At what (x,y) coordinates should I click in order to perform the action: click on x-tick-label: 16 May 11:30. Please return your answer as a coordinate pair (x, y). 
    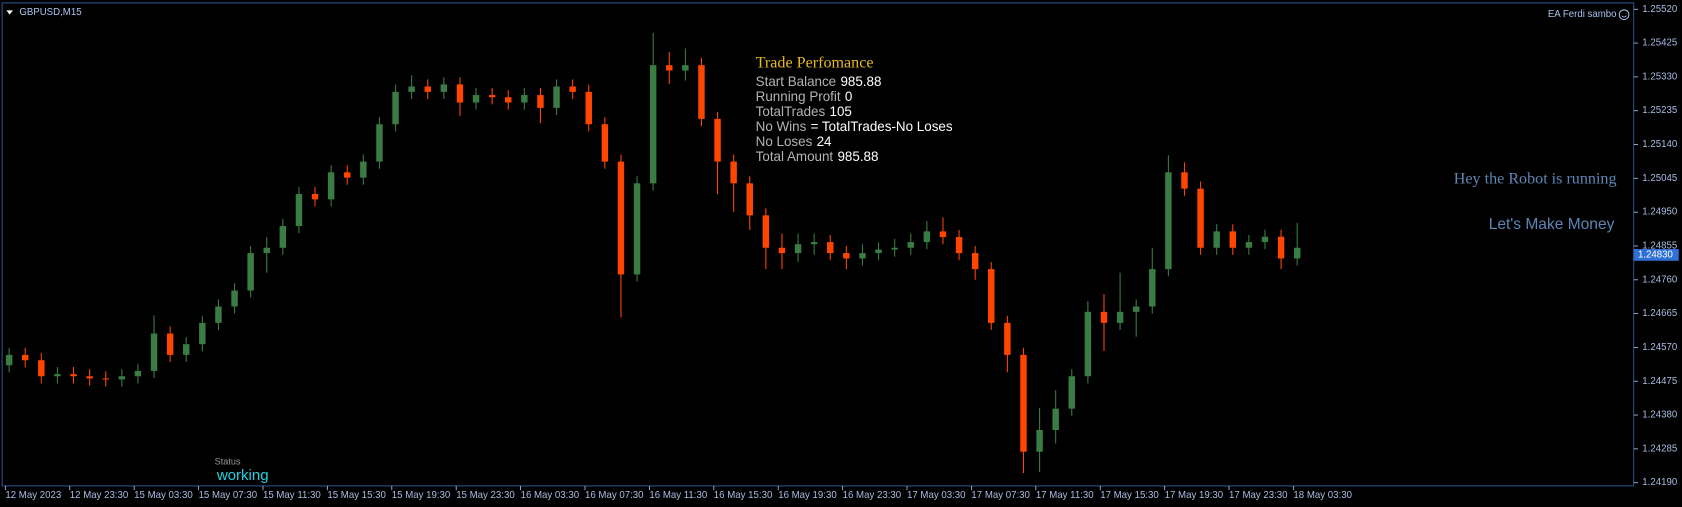
    Looking at the image, I should click on (678, 495).